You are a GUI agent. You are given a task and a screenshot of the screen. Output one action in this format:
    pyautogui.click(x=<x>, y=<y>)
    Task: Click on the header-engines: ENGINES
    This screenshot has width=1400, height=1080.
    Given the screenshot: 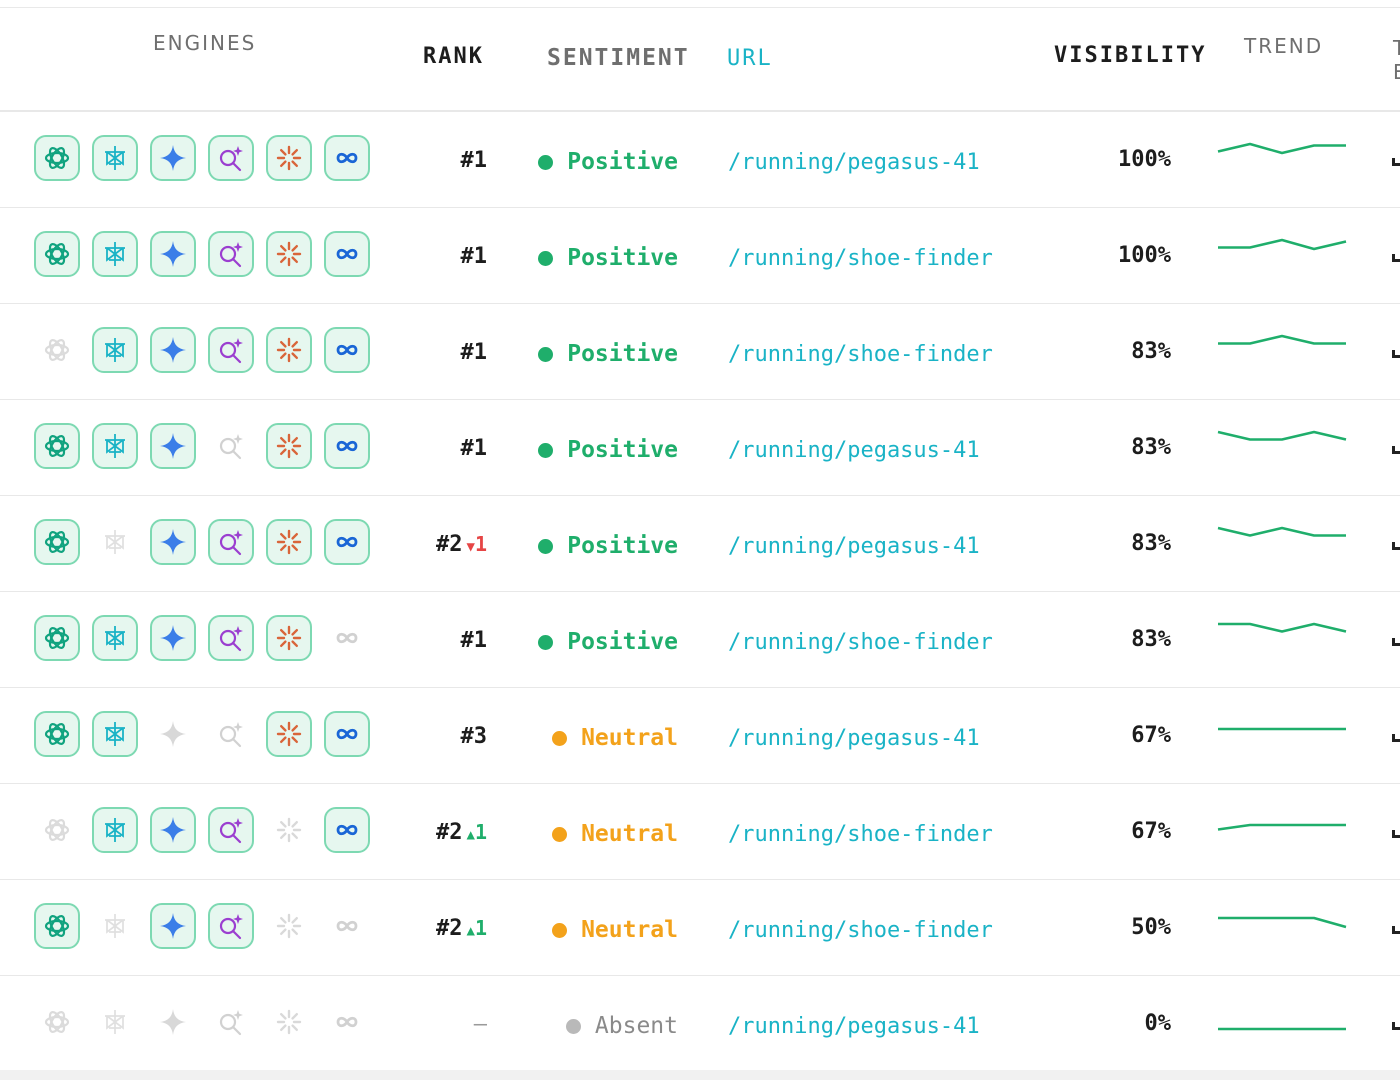 What is the action you would take?
    pyautogui.click(x=205, y=43)
    